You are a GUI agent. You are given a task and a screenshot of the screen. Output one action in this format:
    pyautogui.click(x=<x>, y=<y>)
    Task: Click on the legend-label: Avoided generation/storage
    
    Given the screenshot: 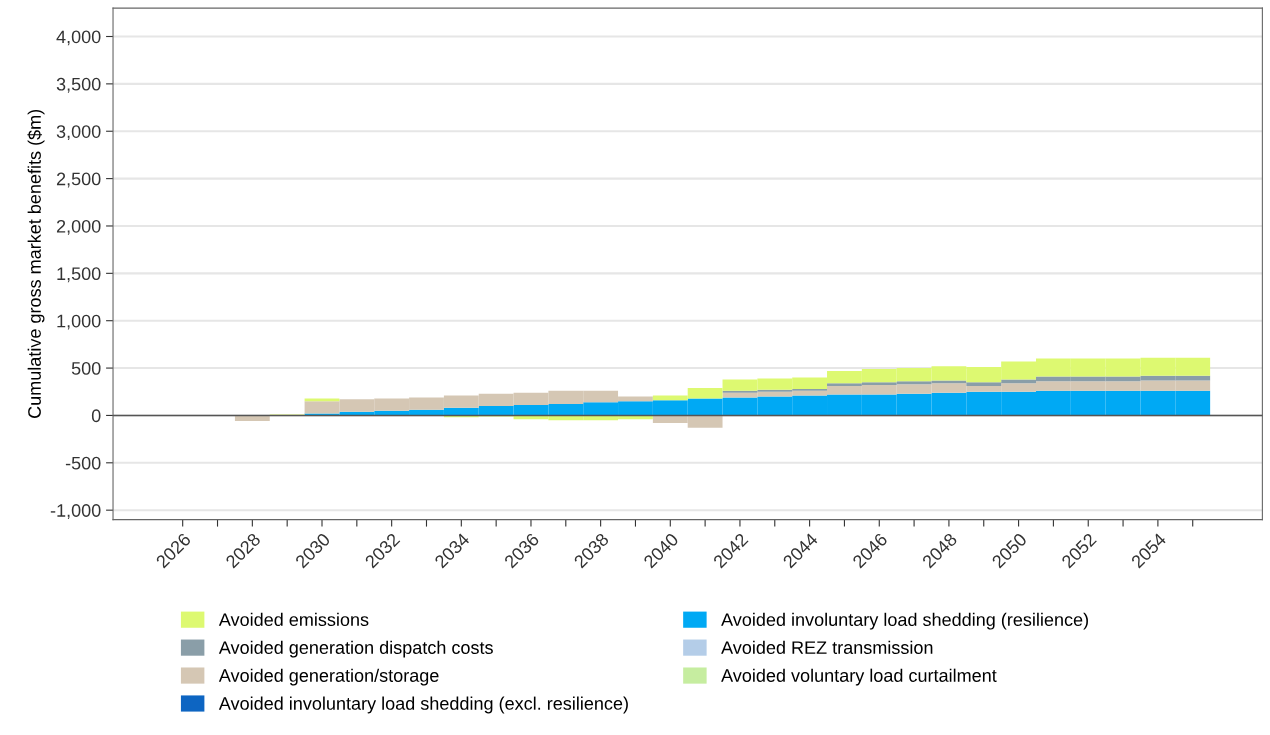 What is the action you would take?
    pyautogui.click(x=328, y=677)
    